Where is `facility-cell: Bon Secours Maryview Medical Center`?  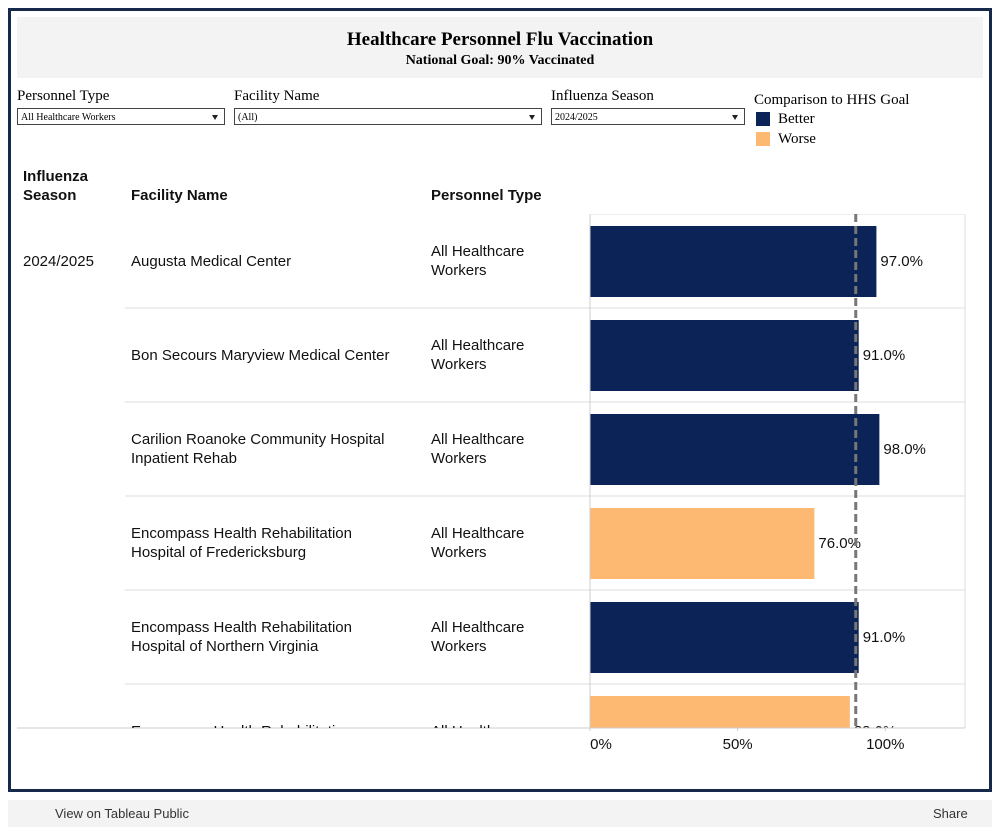 facility-cell: Bon Secours Maryview Medical Center is located at coordinates (260, 355).